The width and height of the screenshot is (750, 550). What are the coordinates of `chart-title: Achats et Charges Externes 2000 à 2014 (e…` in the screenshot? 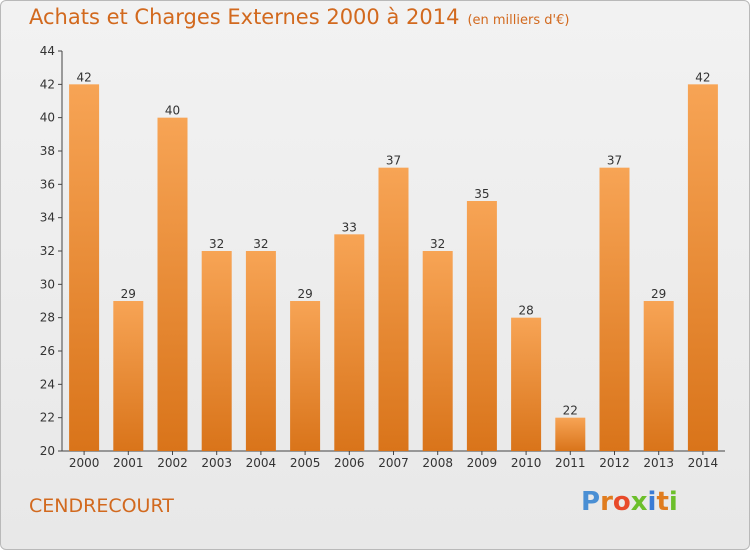 It's located at (299, 17).